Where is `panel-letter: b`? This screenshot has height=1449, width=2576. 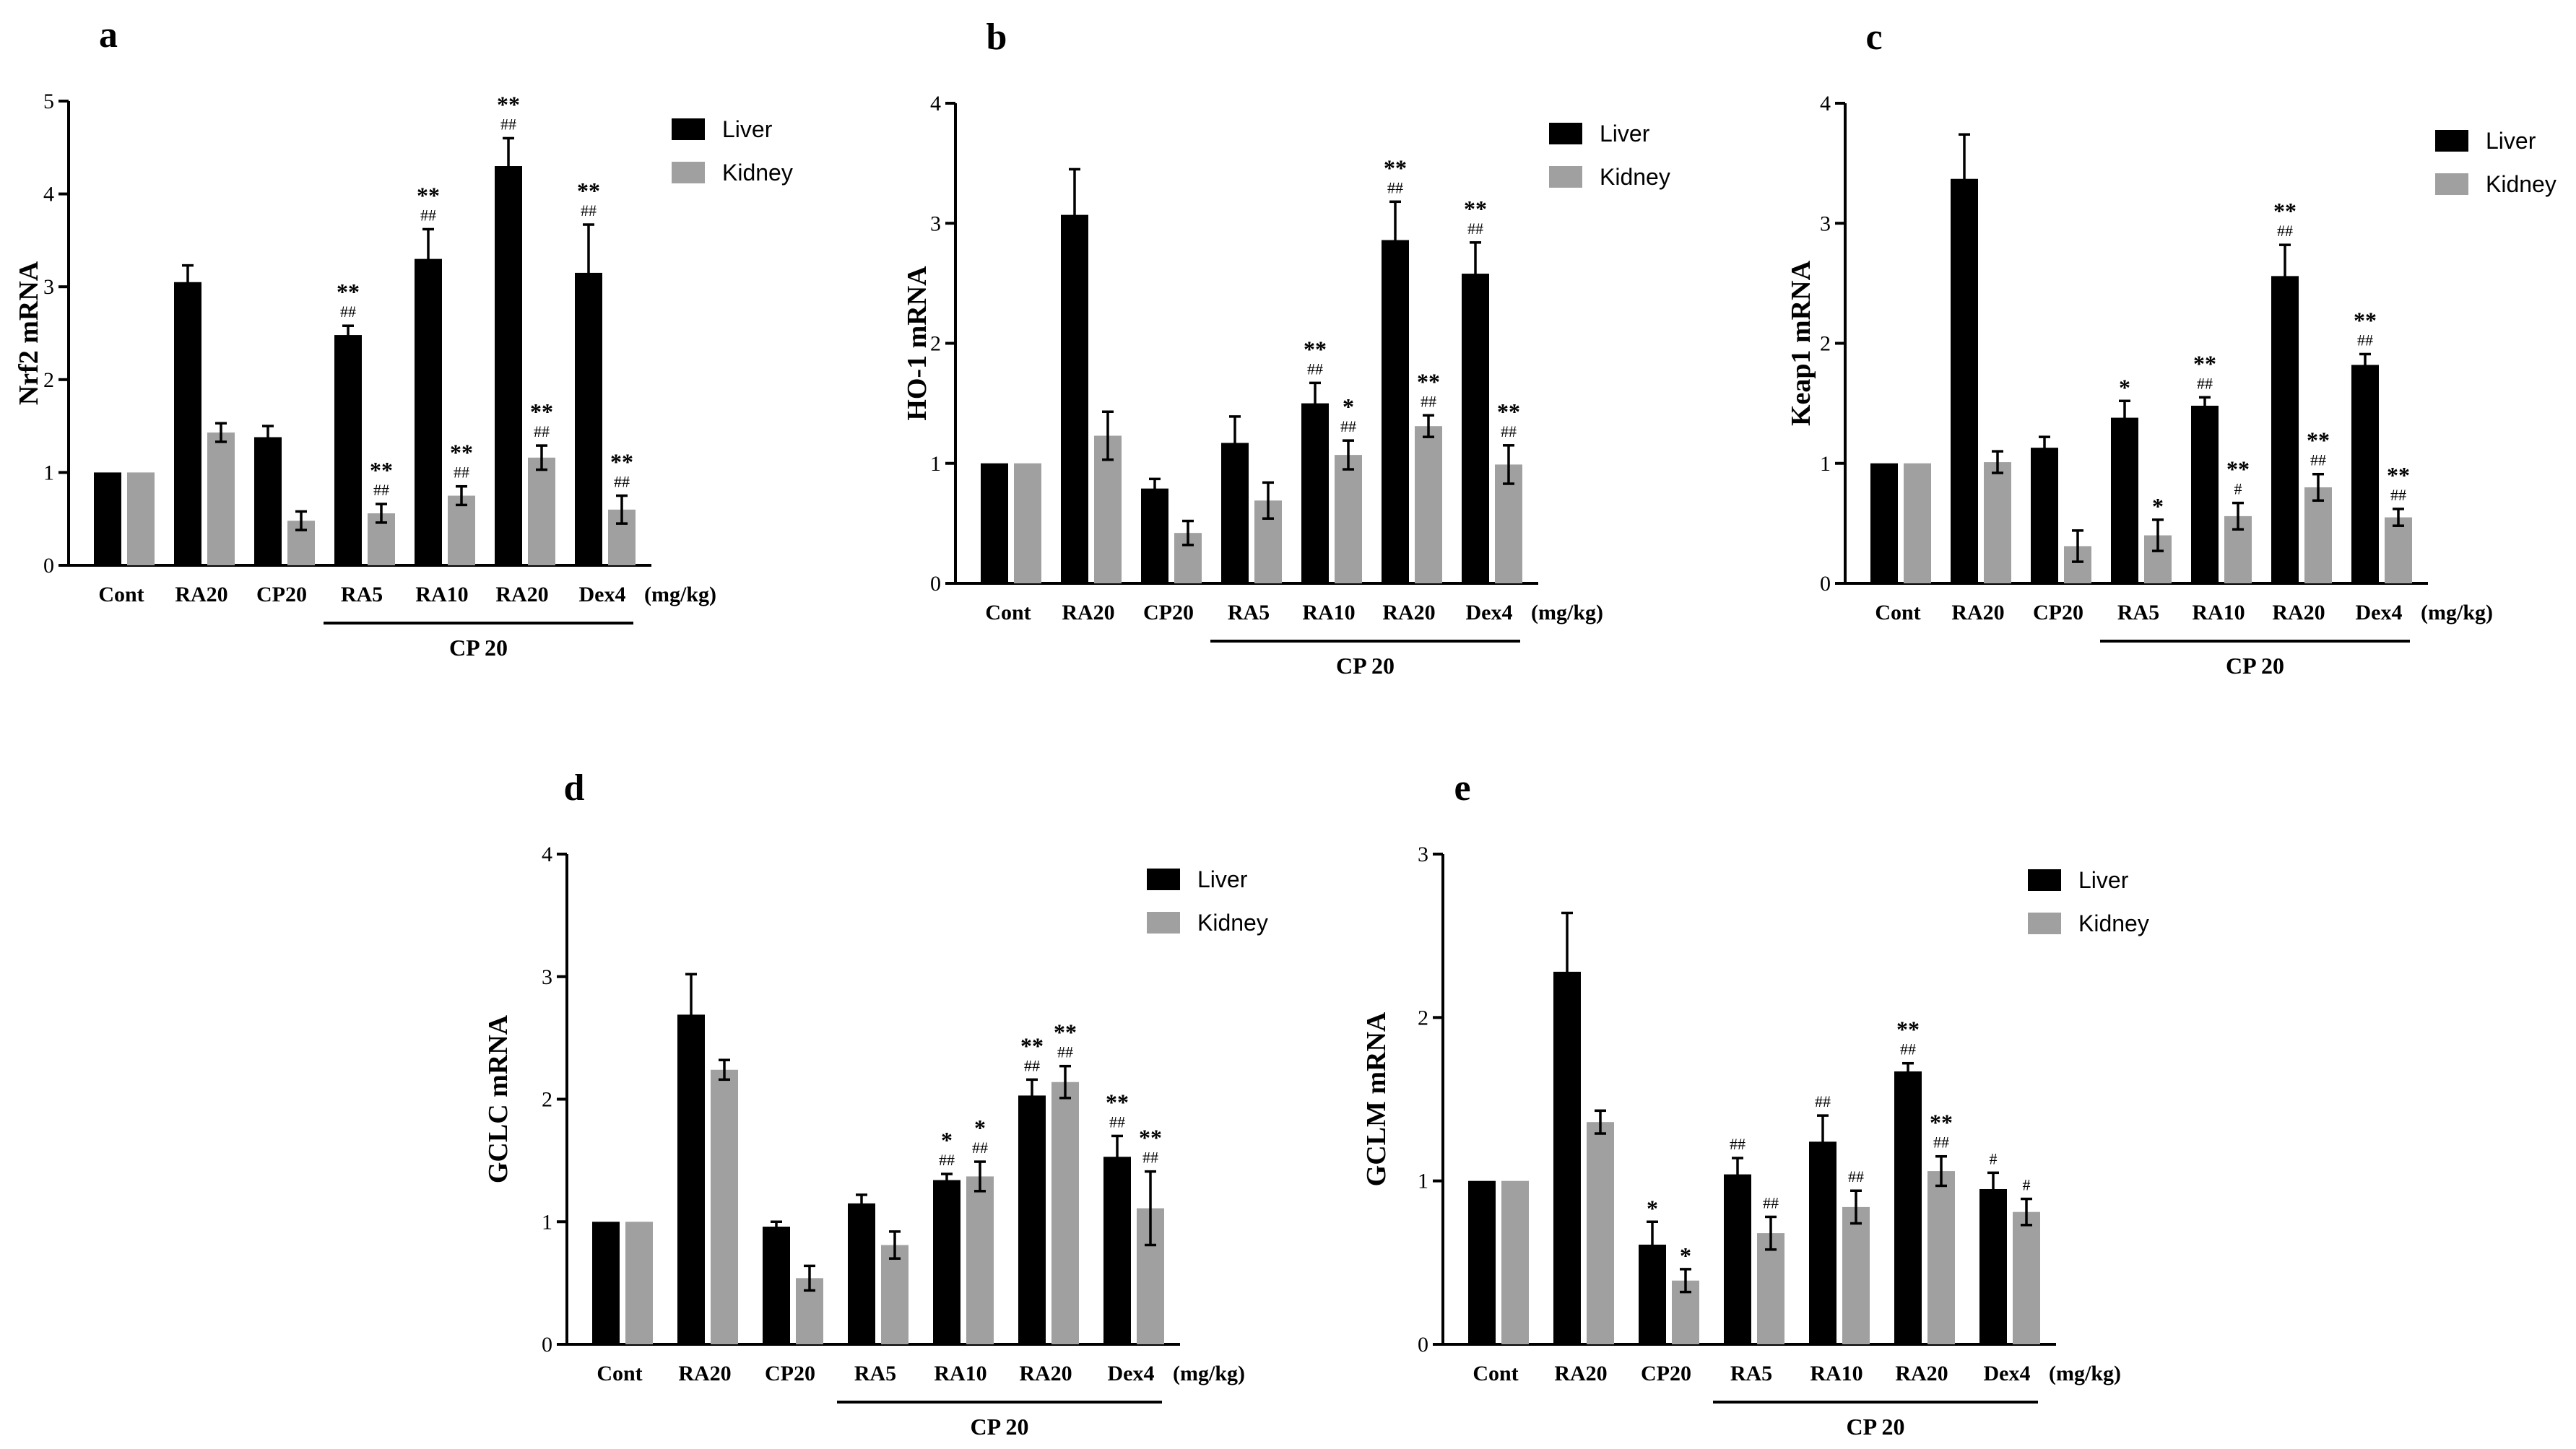 panel-letter: b is located at coordinates (996, 37).